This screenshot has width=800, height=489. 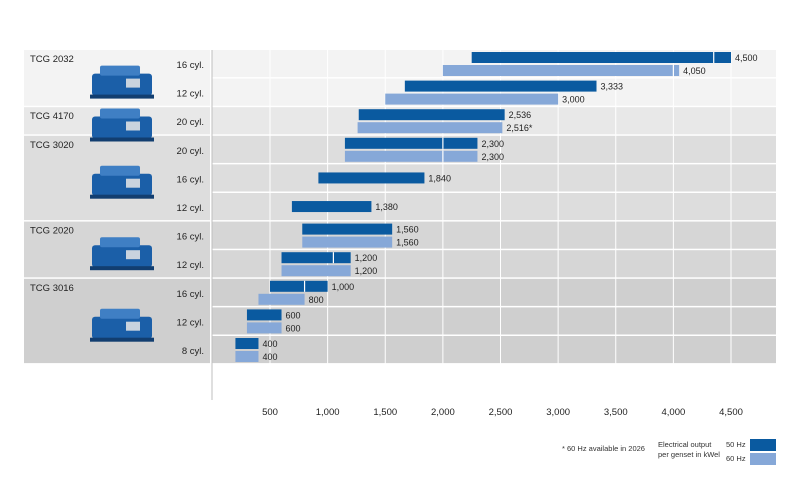 What do you see at coordinates (736, 458) in the screenshot?
I see `legend-label-60hz: 60 Hz` at bounding box center [736, 458].